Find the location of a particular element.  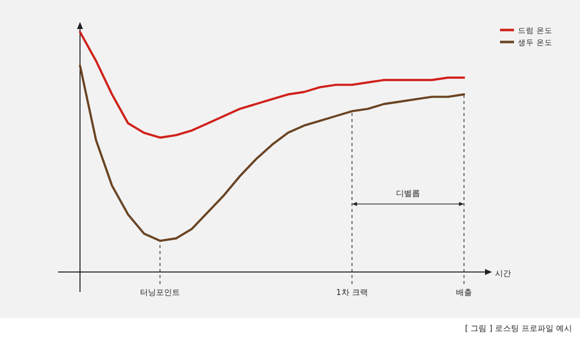

x-tick-label: 1차 크랙 is located at coordinates (352, 292).